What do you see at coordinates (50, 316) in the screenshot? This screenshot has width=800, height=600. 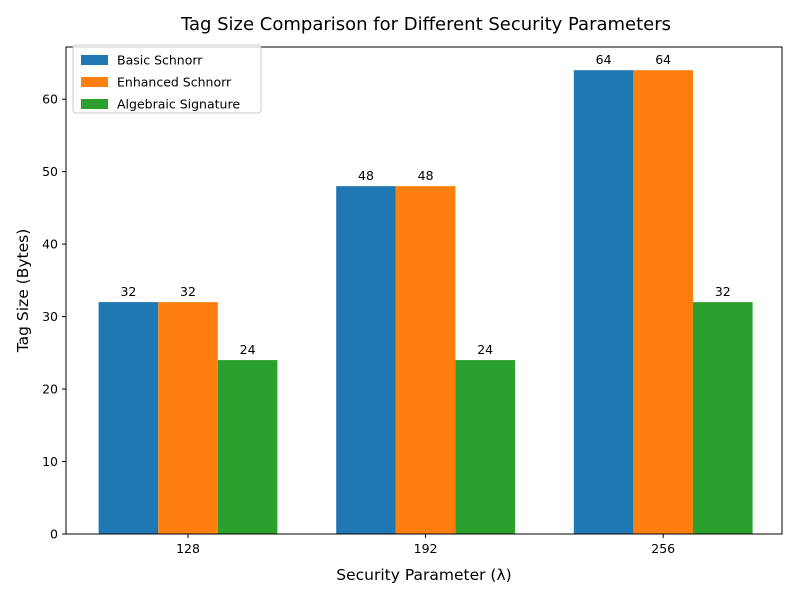 I see `y-tick-label: 30` at bounding box center [50, 316].